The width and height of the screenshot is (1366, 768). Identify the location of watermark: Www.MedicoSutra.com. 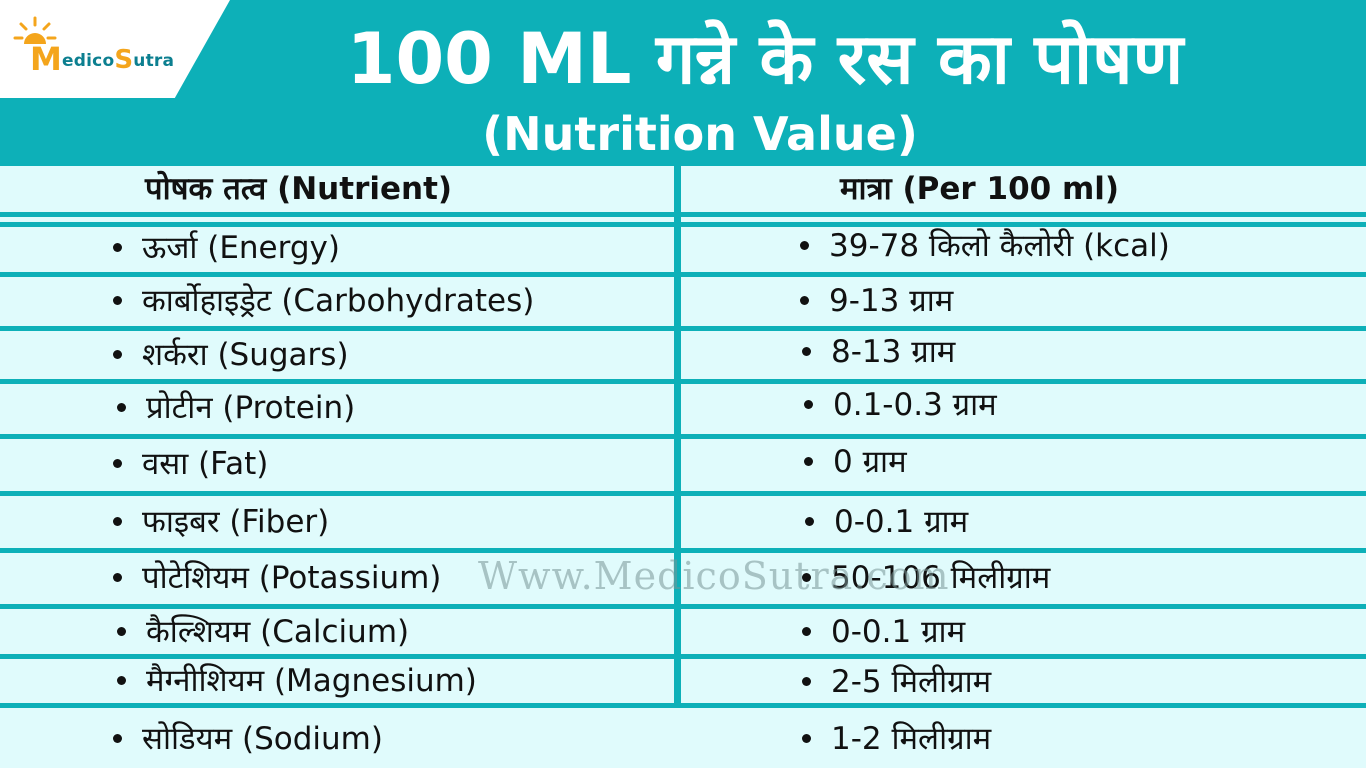
(714, 576).